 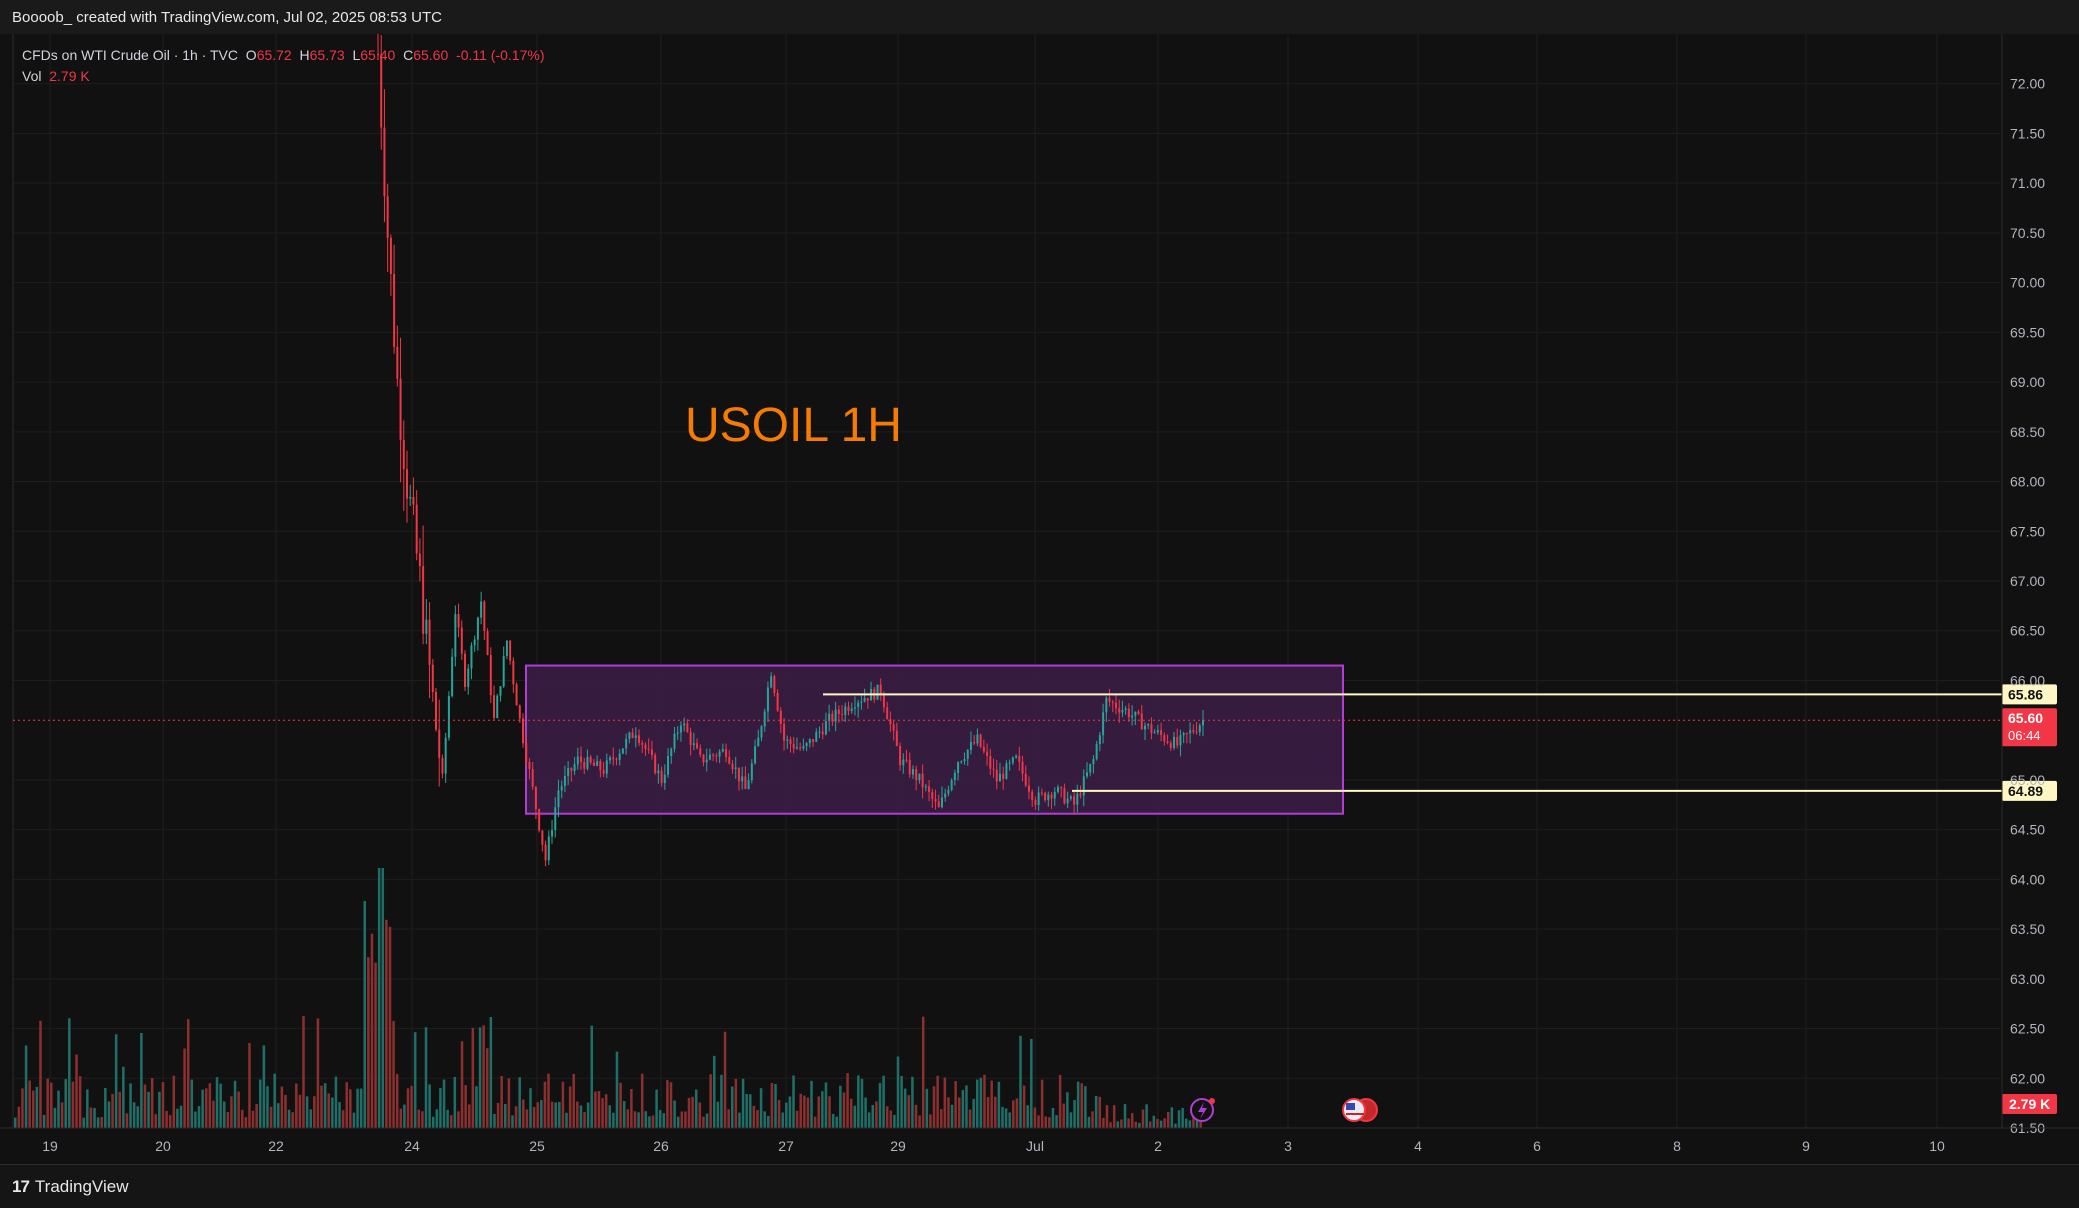 I want to click on tradingview-logo: 17, so click(x=21, y=1186).